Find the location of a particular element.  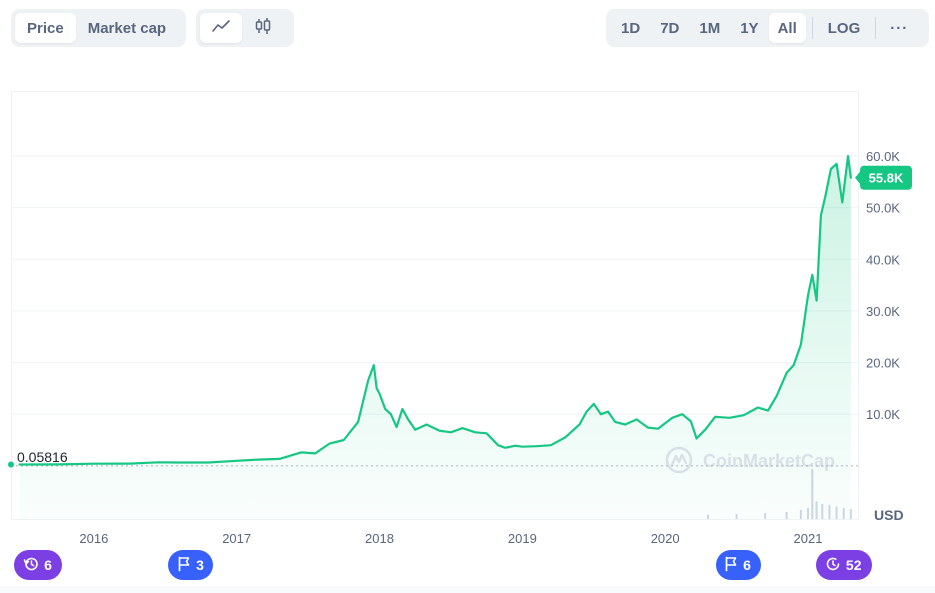

y-axis-ticks: 10.0K 20.0K 30.0K 40.0K 50.0K 60.0K is located at coordinates (883, 285).